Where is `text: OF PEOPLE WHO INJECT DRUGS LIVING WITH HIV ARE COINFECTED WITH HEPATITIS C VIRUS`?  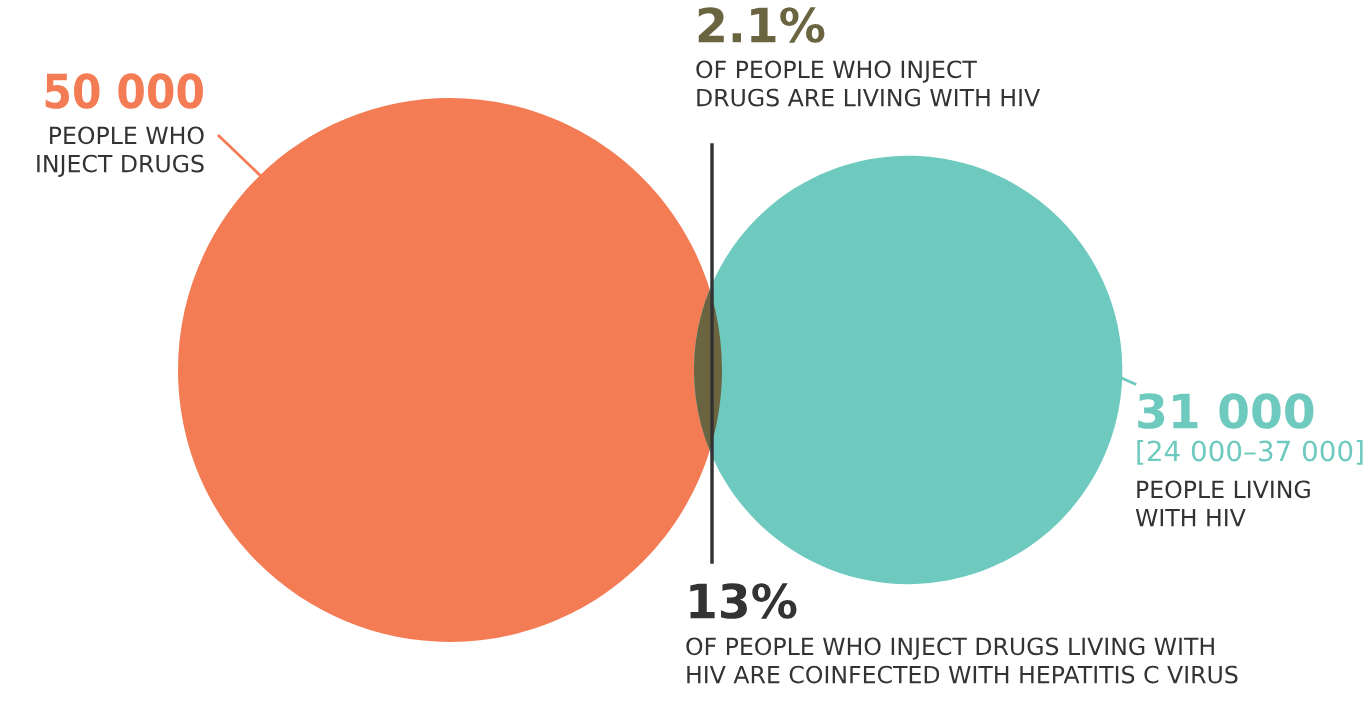 text: OF PEOPLE WHO INJECT DRUGS LIVING WITH HIV ARE COINFECTED WITH HEPATITIS C VIRUS is located at coordinates (962, 660).